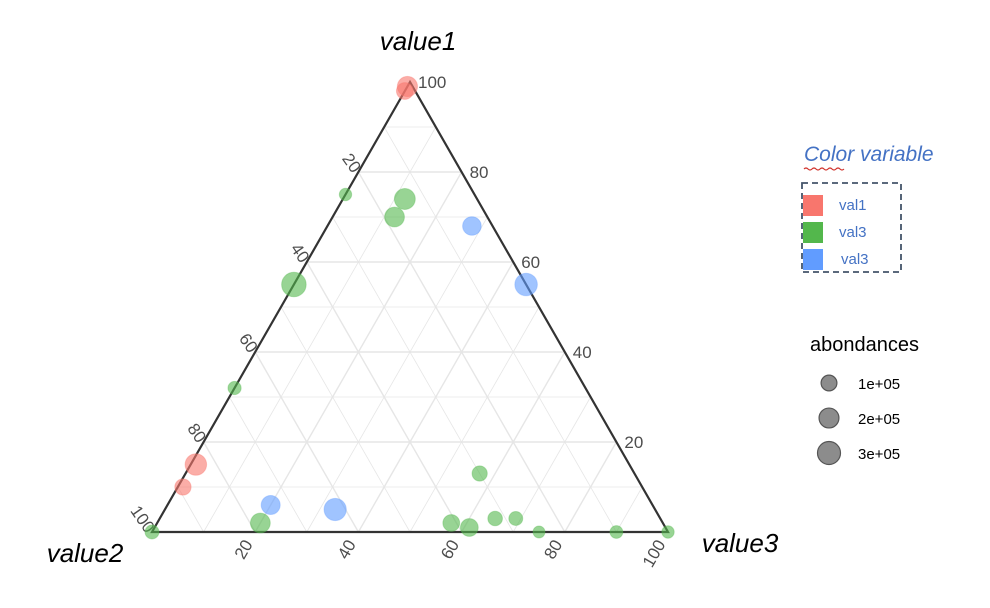 The height and width of the screenshot is (608, 990). I want to click on tick-label-value1: 40, so click(582, 352).